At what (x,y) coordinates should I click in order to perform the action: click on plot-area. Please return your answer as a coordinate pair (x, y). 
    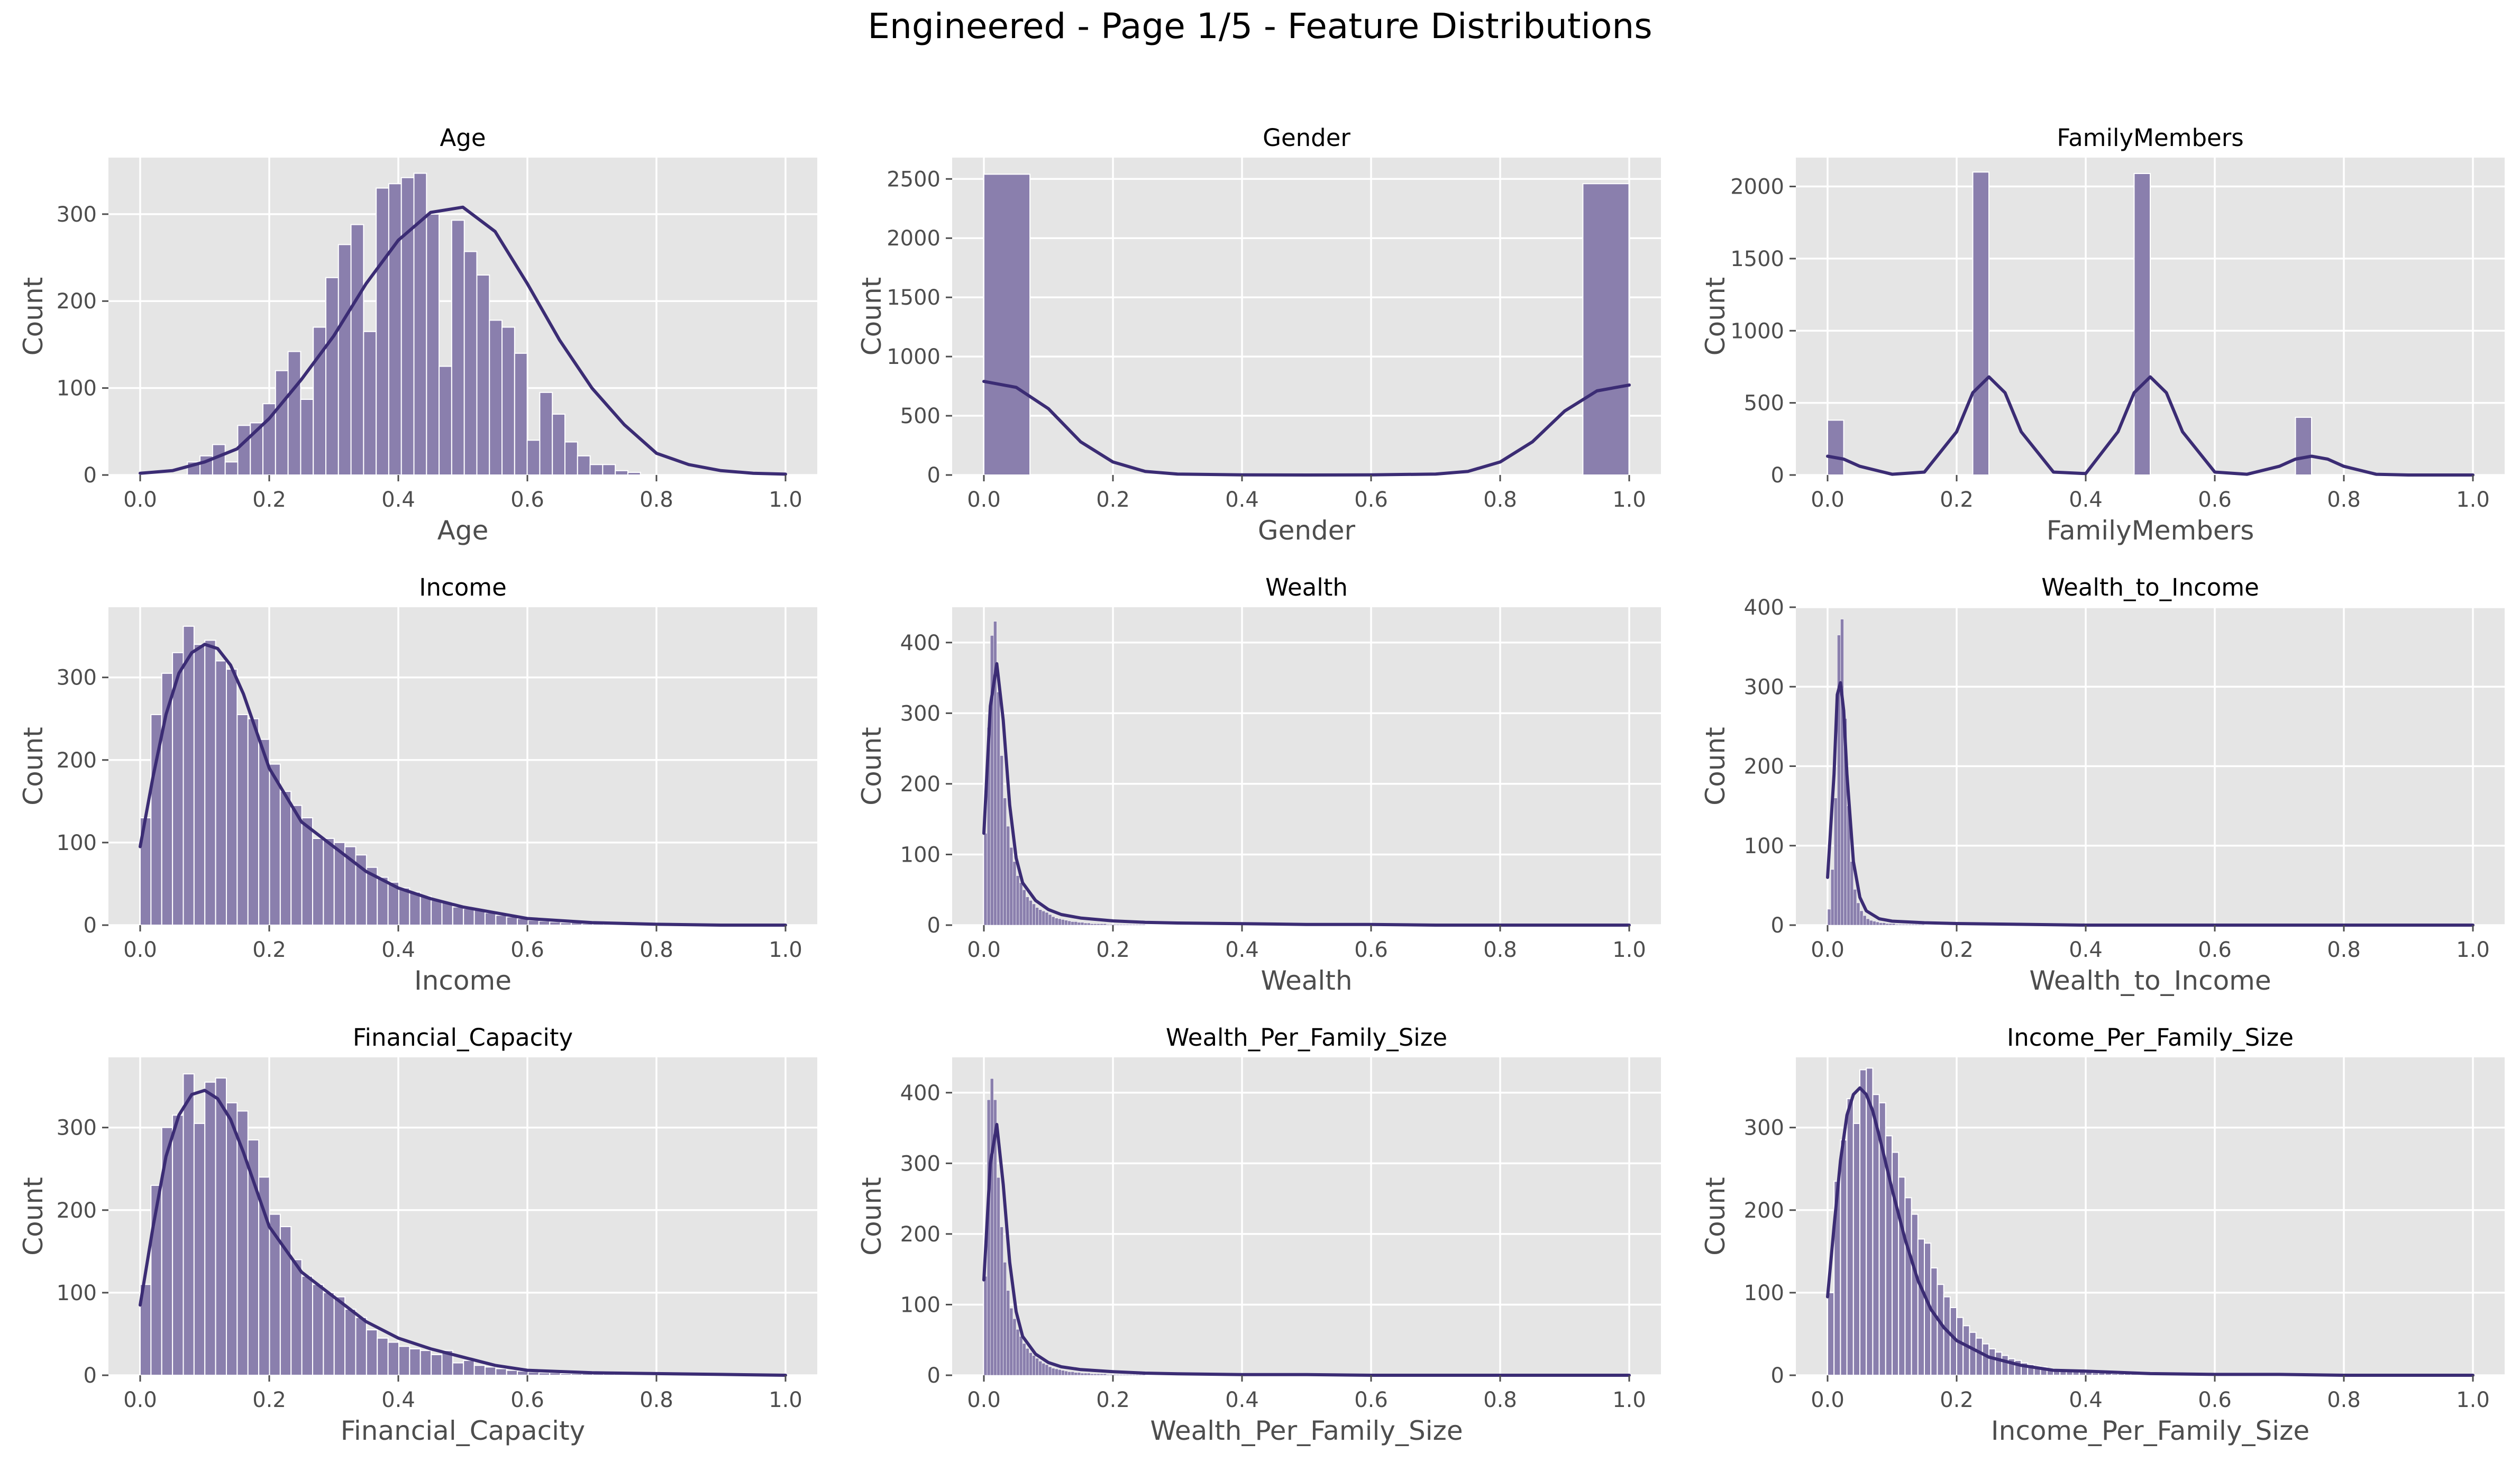
    Looking at the image, I should click on (1306, 1216).